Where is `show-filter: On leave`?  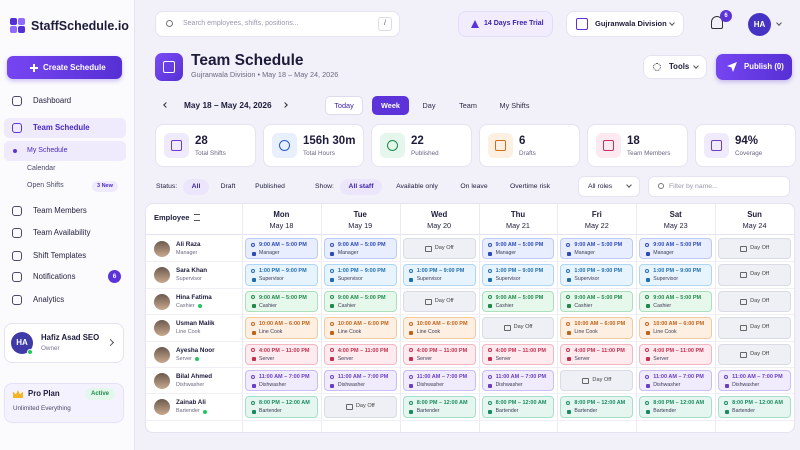 show-filter: On leave is located at coordinates (474, 186).